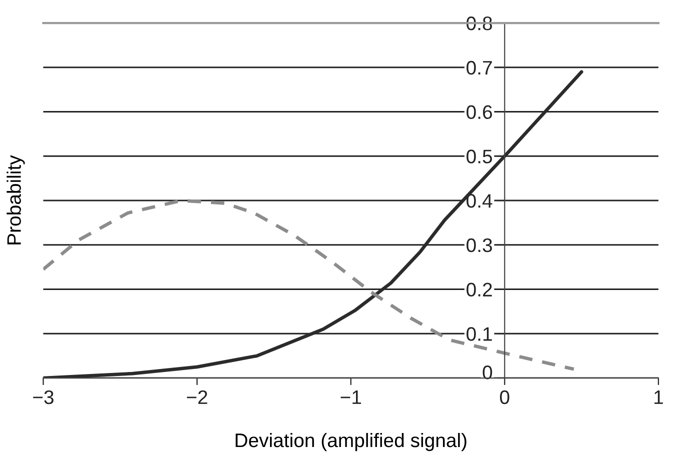  Describe the element at coordinates (15, 199) in the screenshot. I see `y-axis-title: Probability` at that location.